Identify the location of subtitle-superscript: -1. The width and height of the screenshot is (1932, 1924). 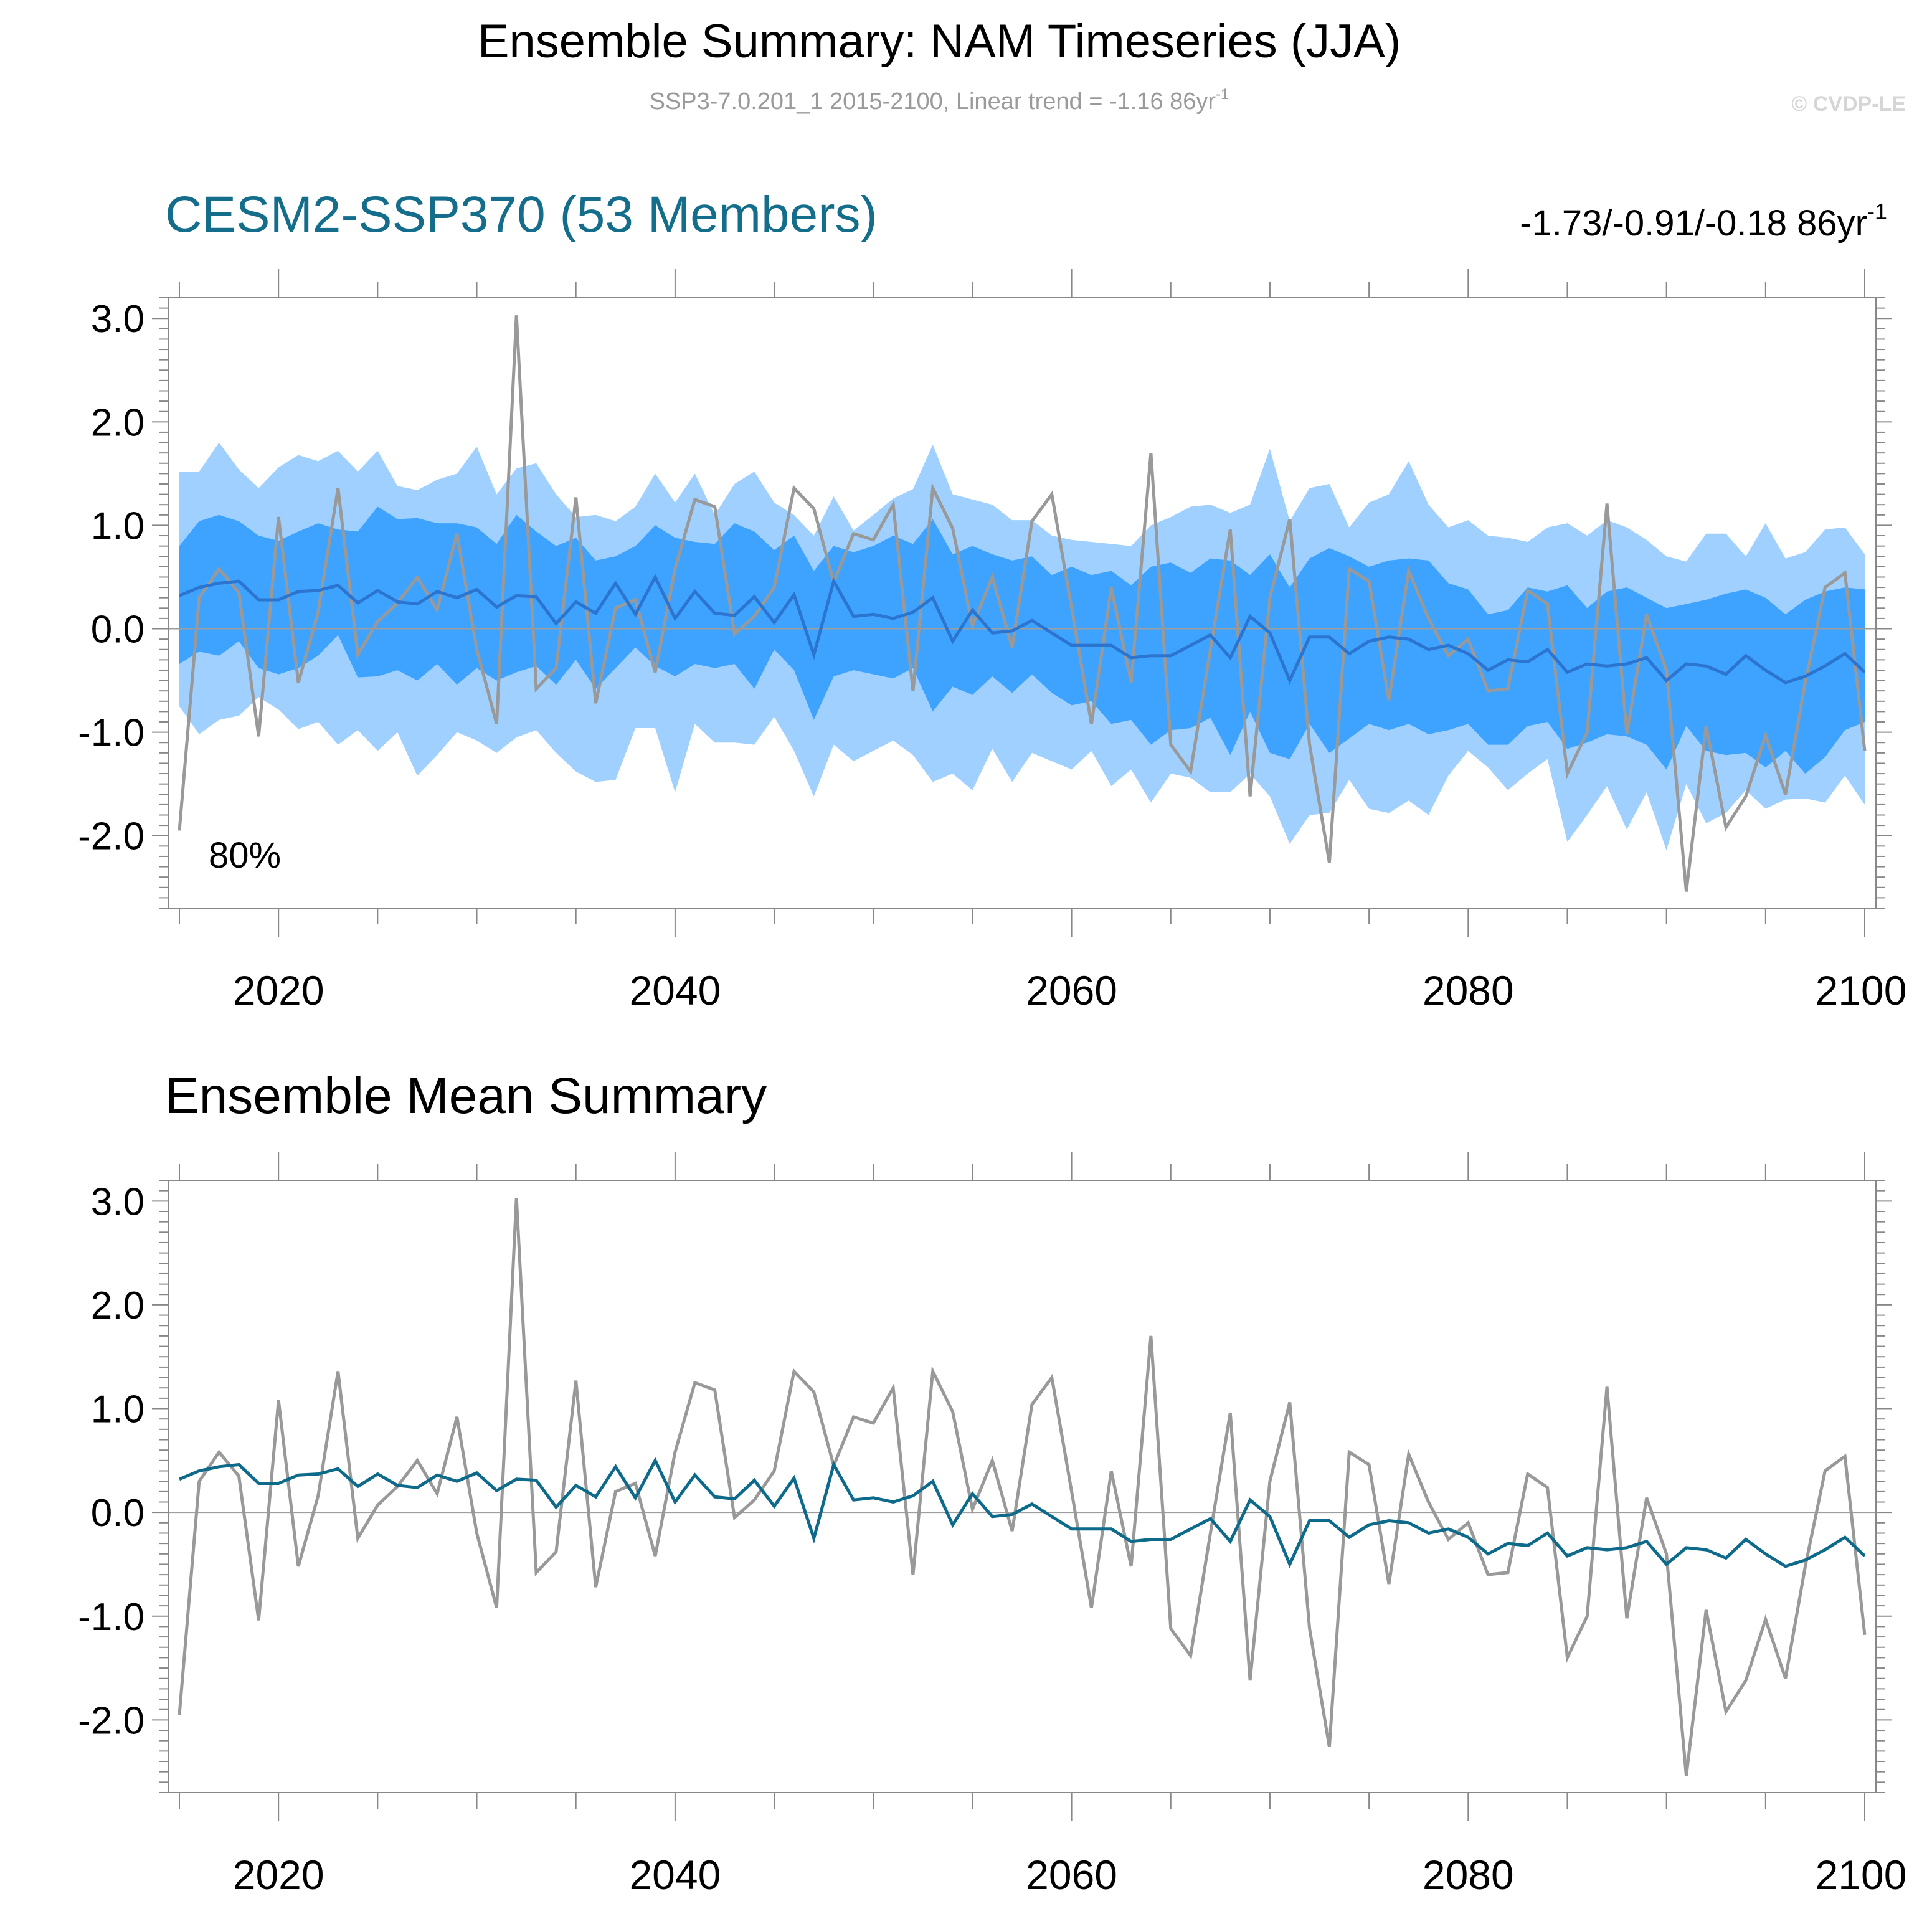
(1222, 94).